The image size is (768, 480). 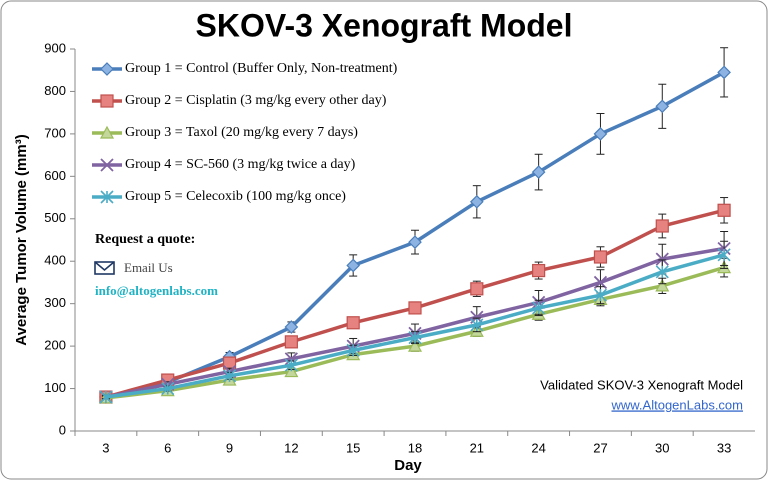 I want to click on y-tick-label: 100, so click(x=55, y=387).